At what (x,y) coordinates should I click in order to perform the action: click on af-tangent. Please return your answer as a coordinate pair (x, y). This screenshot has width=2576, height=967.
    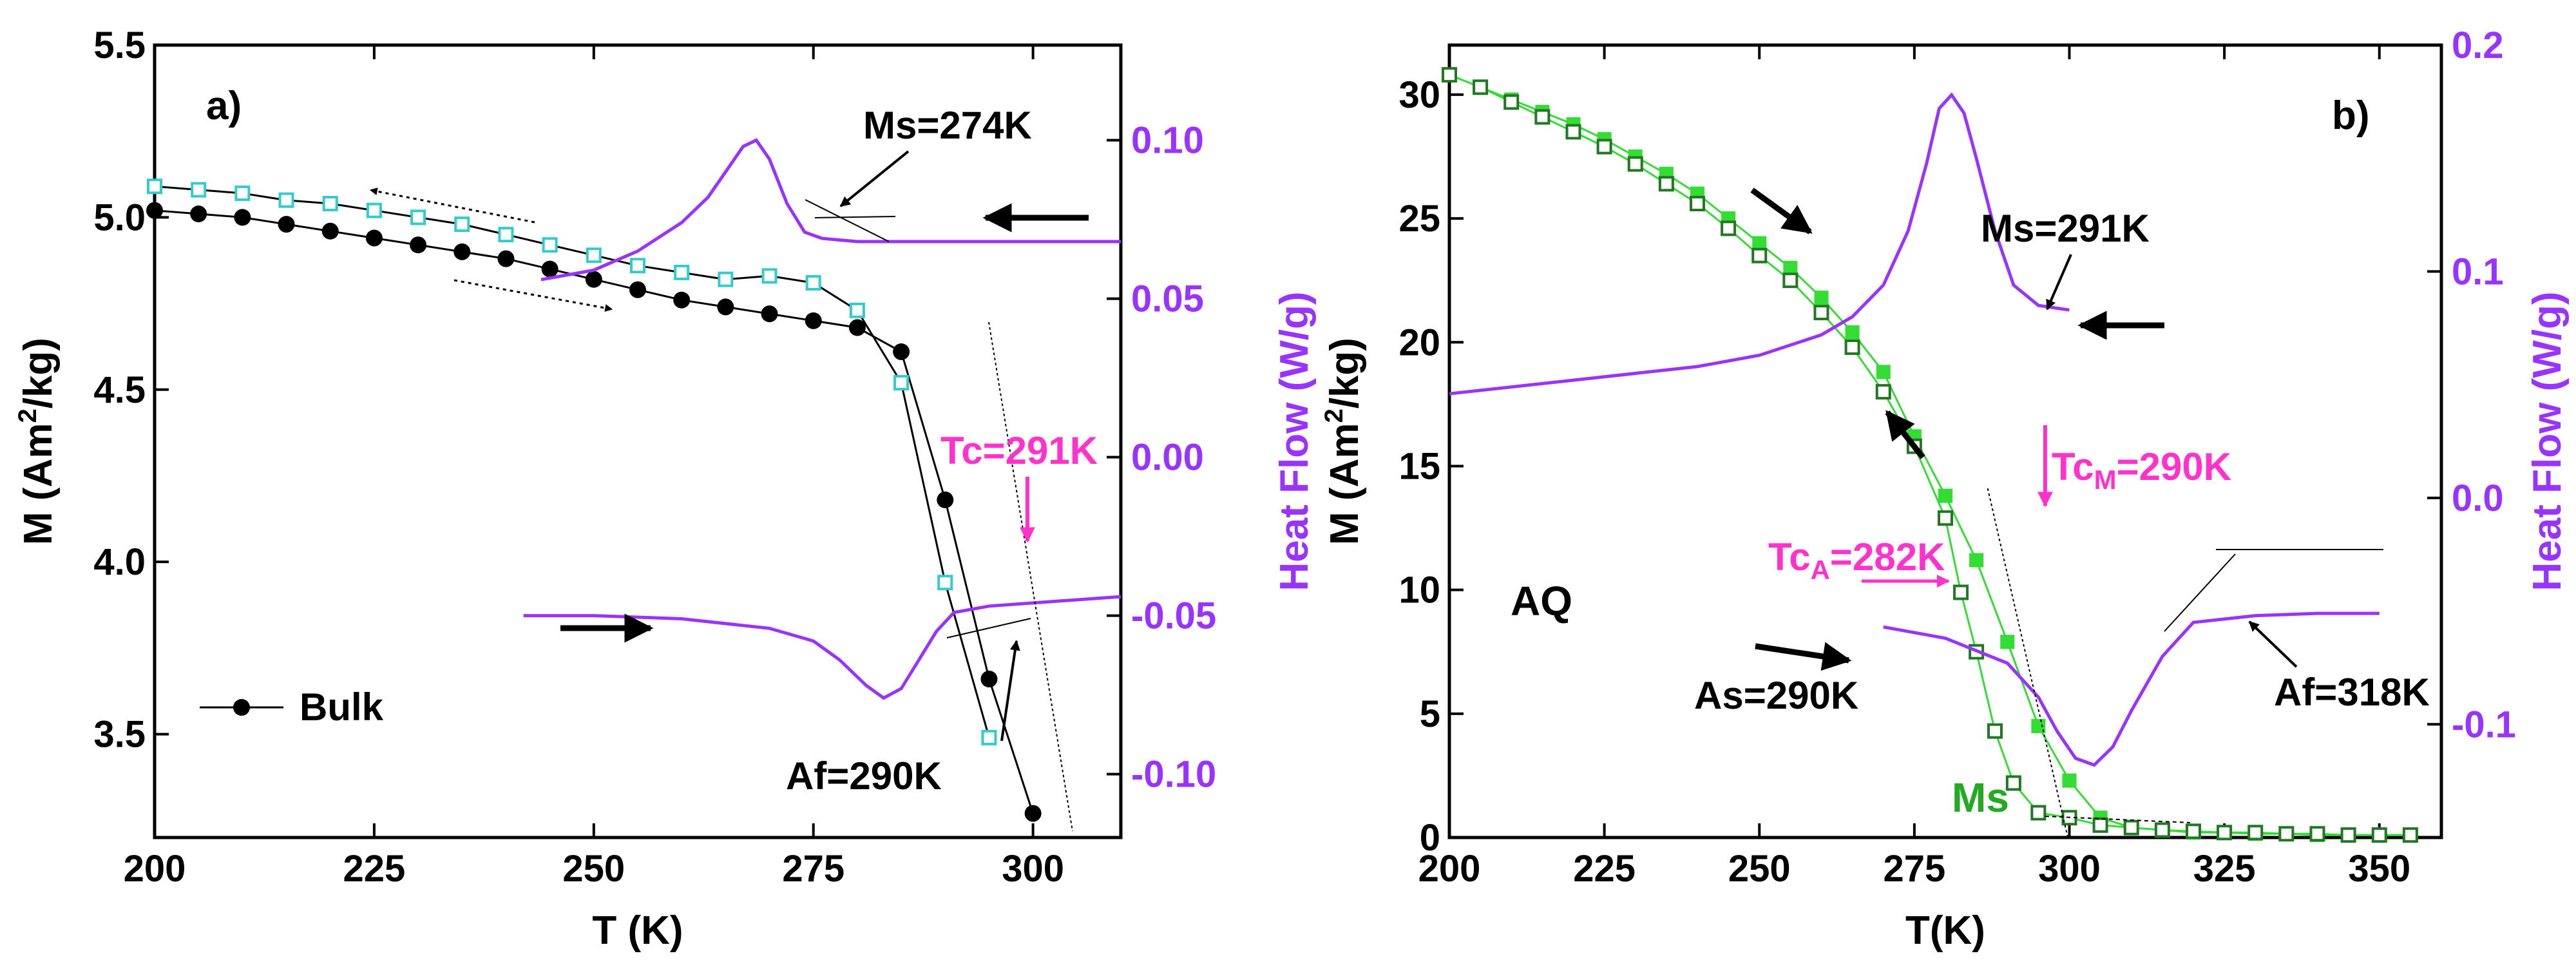
    Looking at the image, I should click on (988, 628).